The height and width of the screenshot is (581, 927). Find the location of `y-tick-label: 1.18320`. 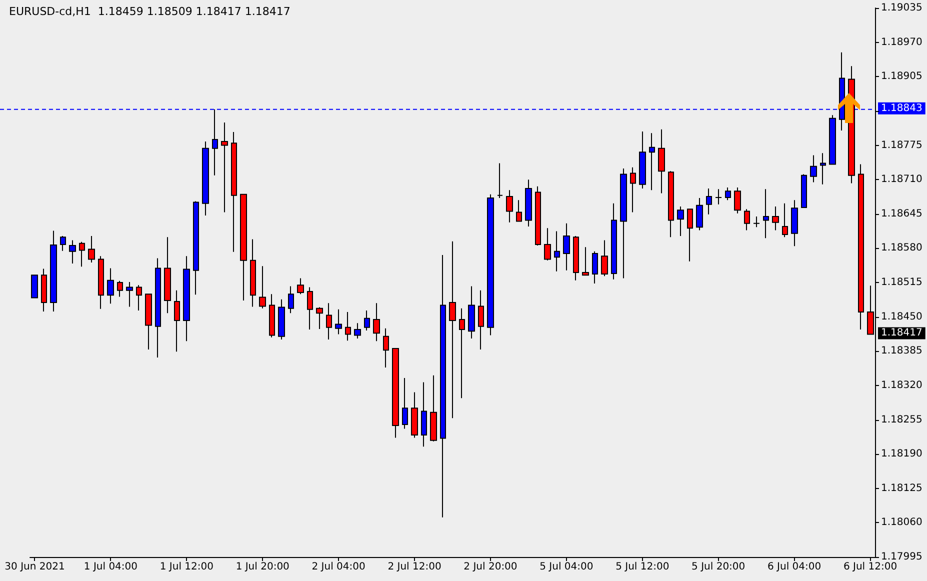

y-tick-label: 1.18320 is located at coordinates (901, 385).